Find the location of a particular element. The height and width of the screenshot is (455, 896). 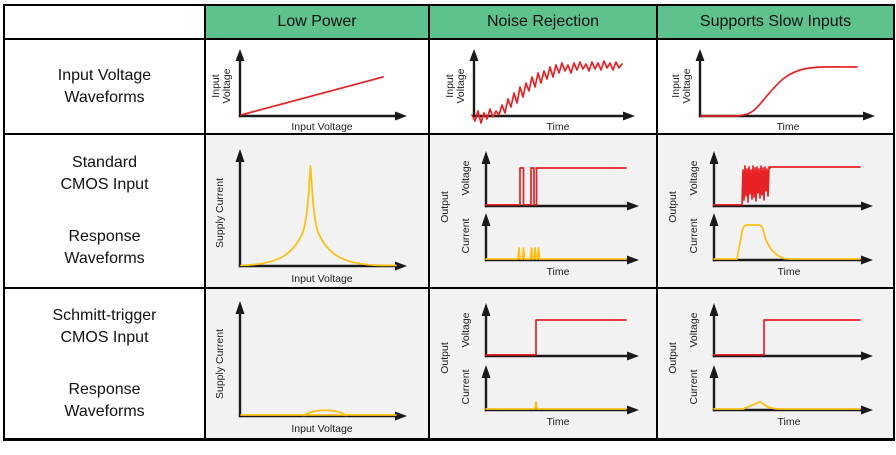

plot-svg-noisy-rise: Input Voltage Time is located at coordinates (539, 91).